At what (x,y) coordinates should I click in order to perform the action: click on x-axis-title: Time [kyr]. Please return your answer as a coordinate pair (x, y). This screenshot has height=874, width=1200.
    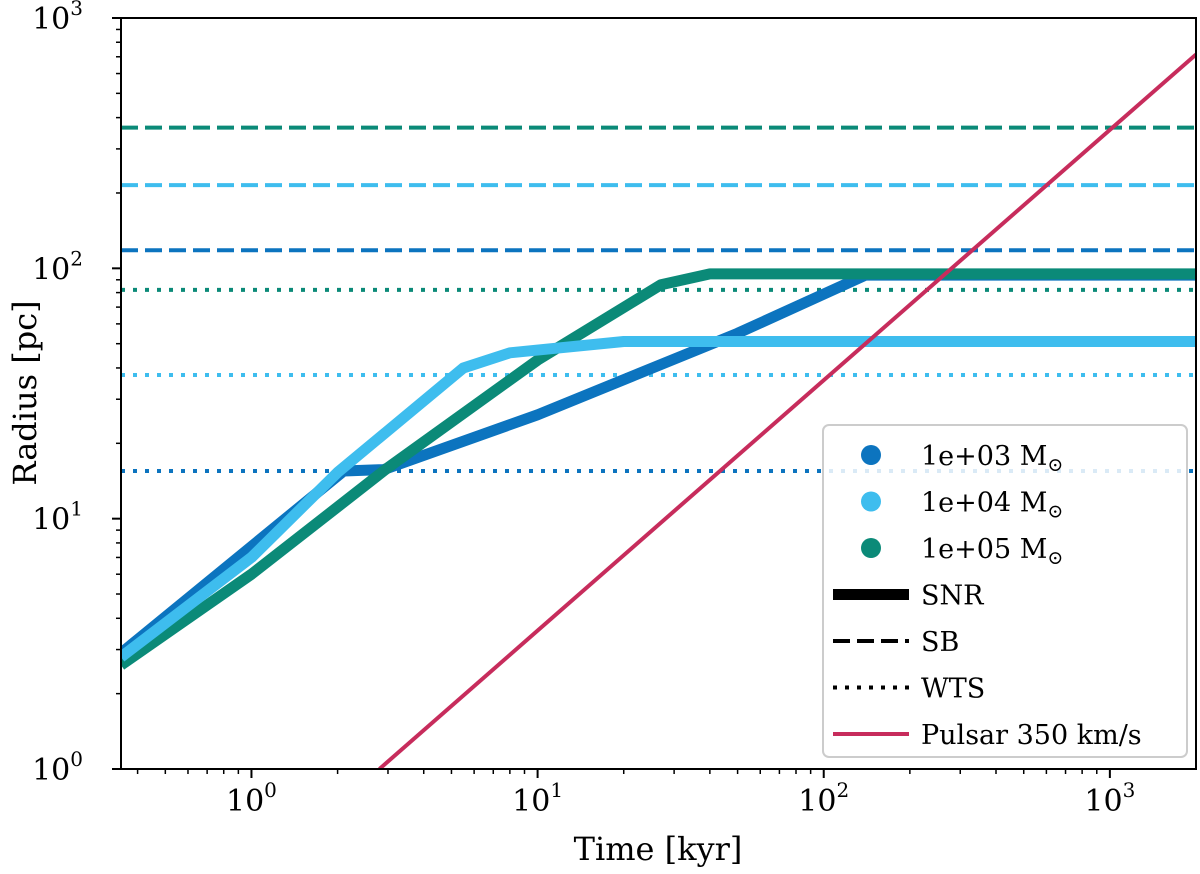
    Looking at the image, I should click on (658, 849).